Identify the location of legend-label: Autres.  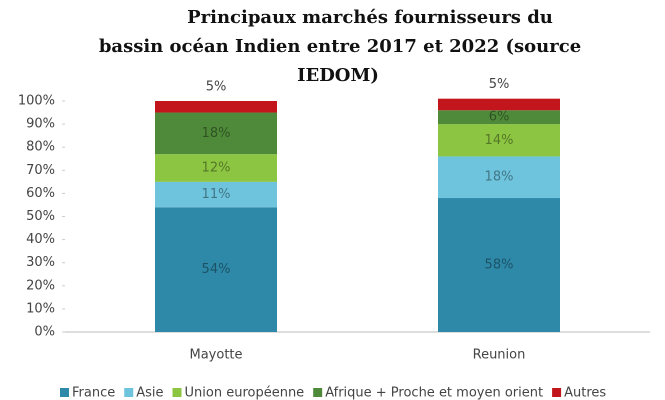
(585, 393).